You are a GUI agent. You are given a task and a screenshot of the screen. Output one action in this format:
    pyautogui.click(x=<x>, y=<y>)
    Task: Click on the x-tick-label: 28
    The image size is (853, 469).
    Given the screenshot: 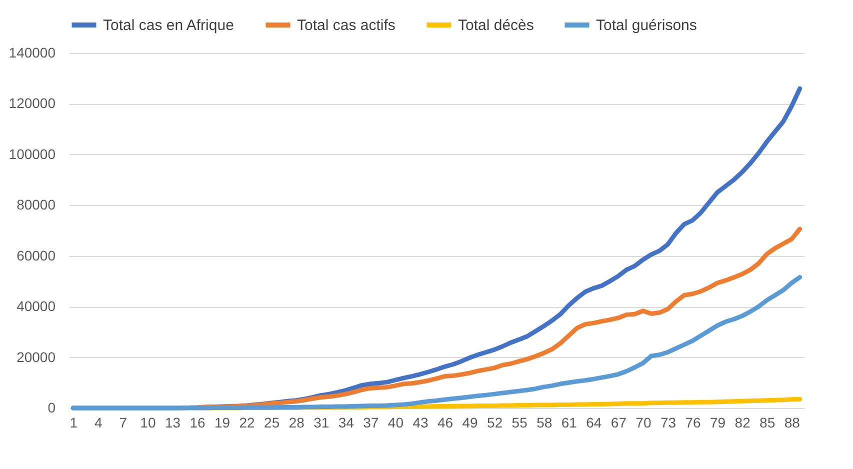 What is the action you would take?
    pyautogui.click(x=296, y=422)
    